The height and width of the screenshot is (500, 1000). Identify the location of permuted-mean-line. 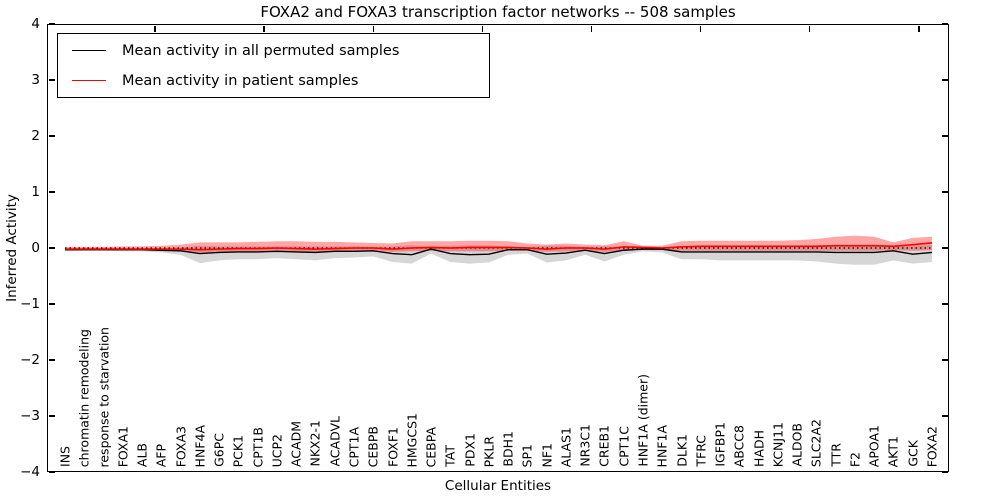
(499, 252).